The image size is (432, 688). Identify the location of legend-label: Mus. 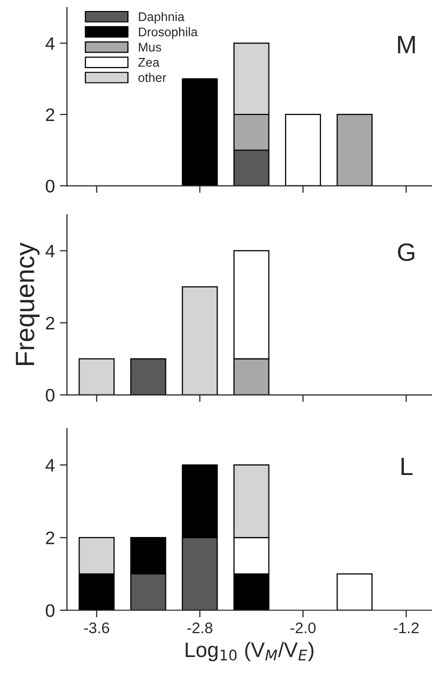
(150, 47).